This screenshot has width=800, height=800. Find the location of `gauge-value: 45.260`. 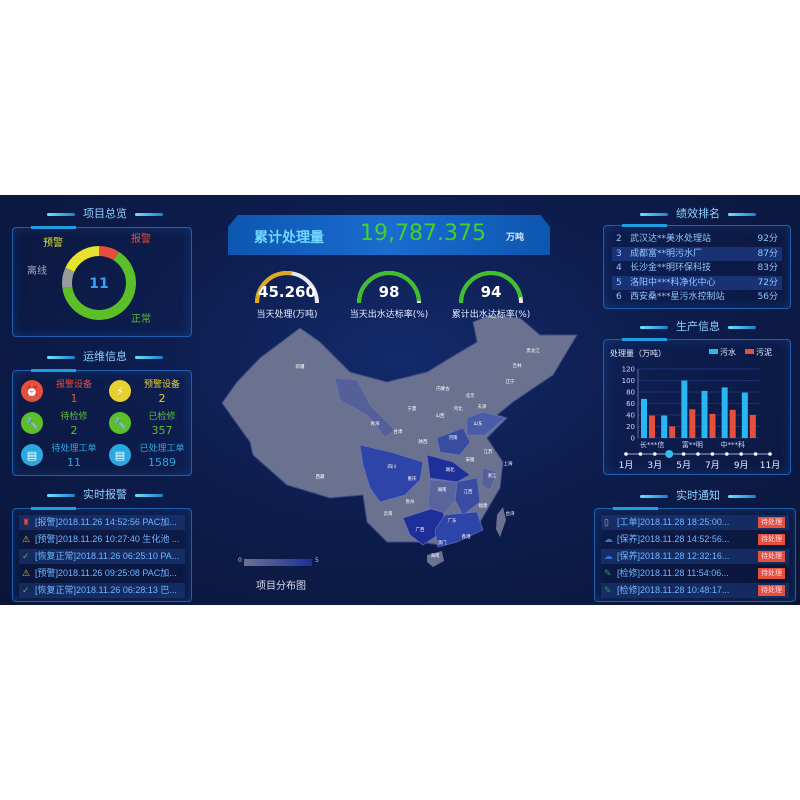

gauge-value: 45.260 is located at coordinates (287, 292).